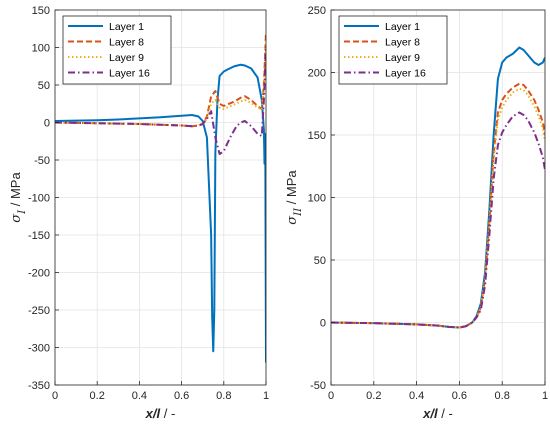 This screenshot has width=550, height=426. What do you see at coordinates (39, 349) in the screenshot?
I see `y-tick-label: -300` at bounding box center [39, 349].